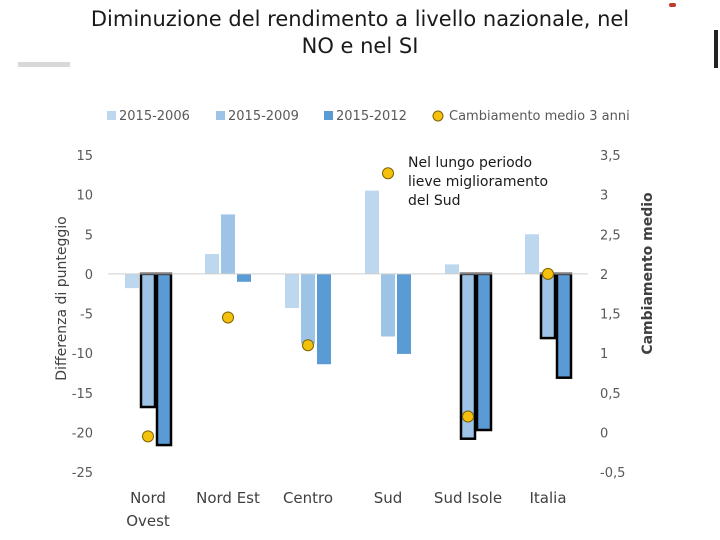 This screenshot has width=720, height=540. I want to click on y-tick-label: -25, so click(82, 473).